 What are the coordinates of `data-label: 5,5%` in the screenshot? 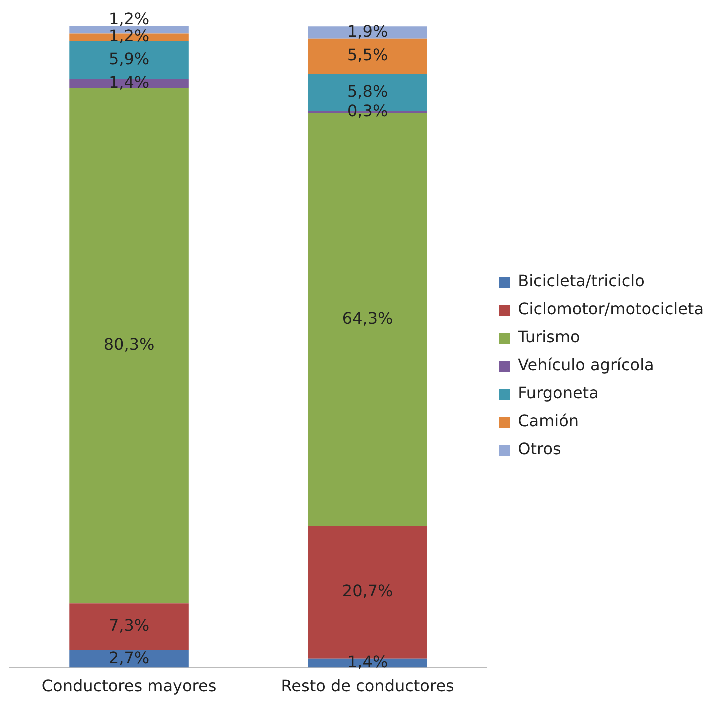 It's located at (368, 55).